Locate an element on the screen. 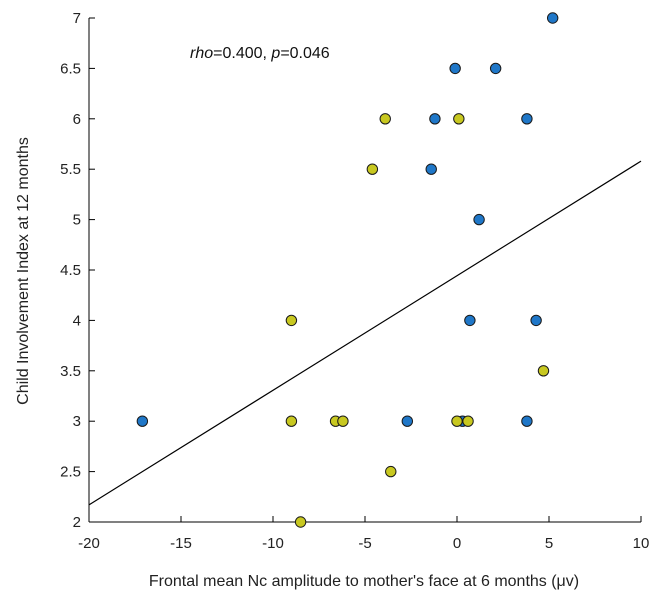  p-label: p is located at coordinates (275, 53).